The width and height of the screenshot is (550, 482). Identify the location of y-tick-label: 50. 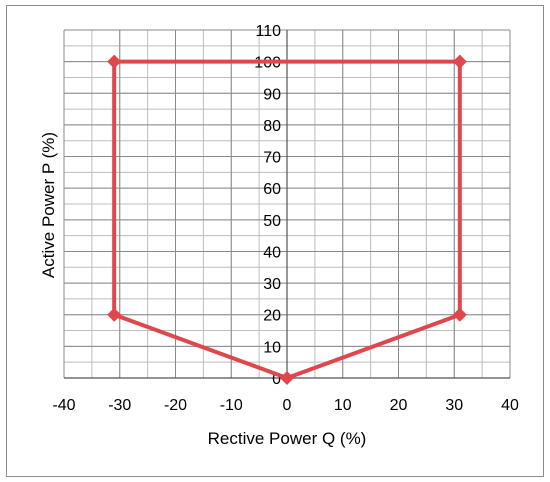
(272, 221).